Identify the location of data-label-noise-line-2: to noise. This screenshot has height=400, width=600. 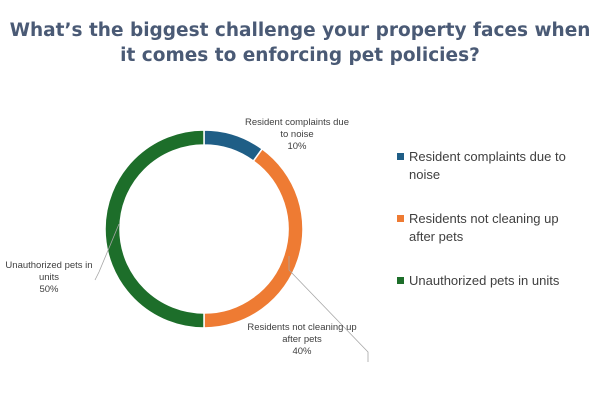
(296, 134).